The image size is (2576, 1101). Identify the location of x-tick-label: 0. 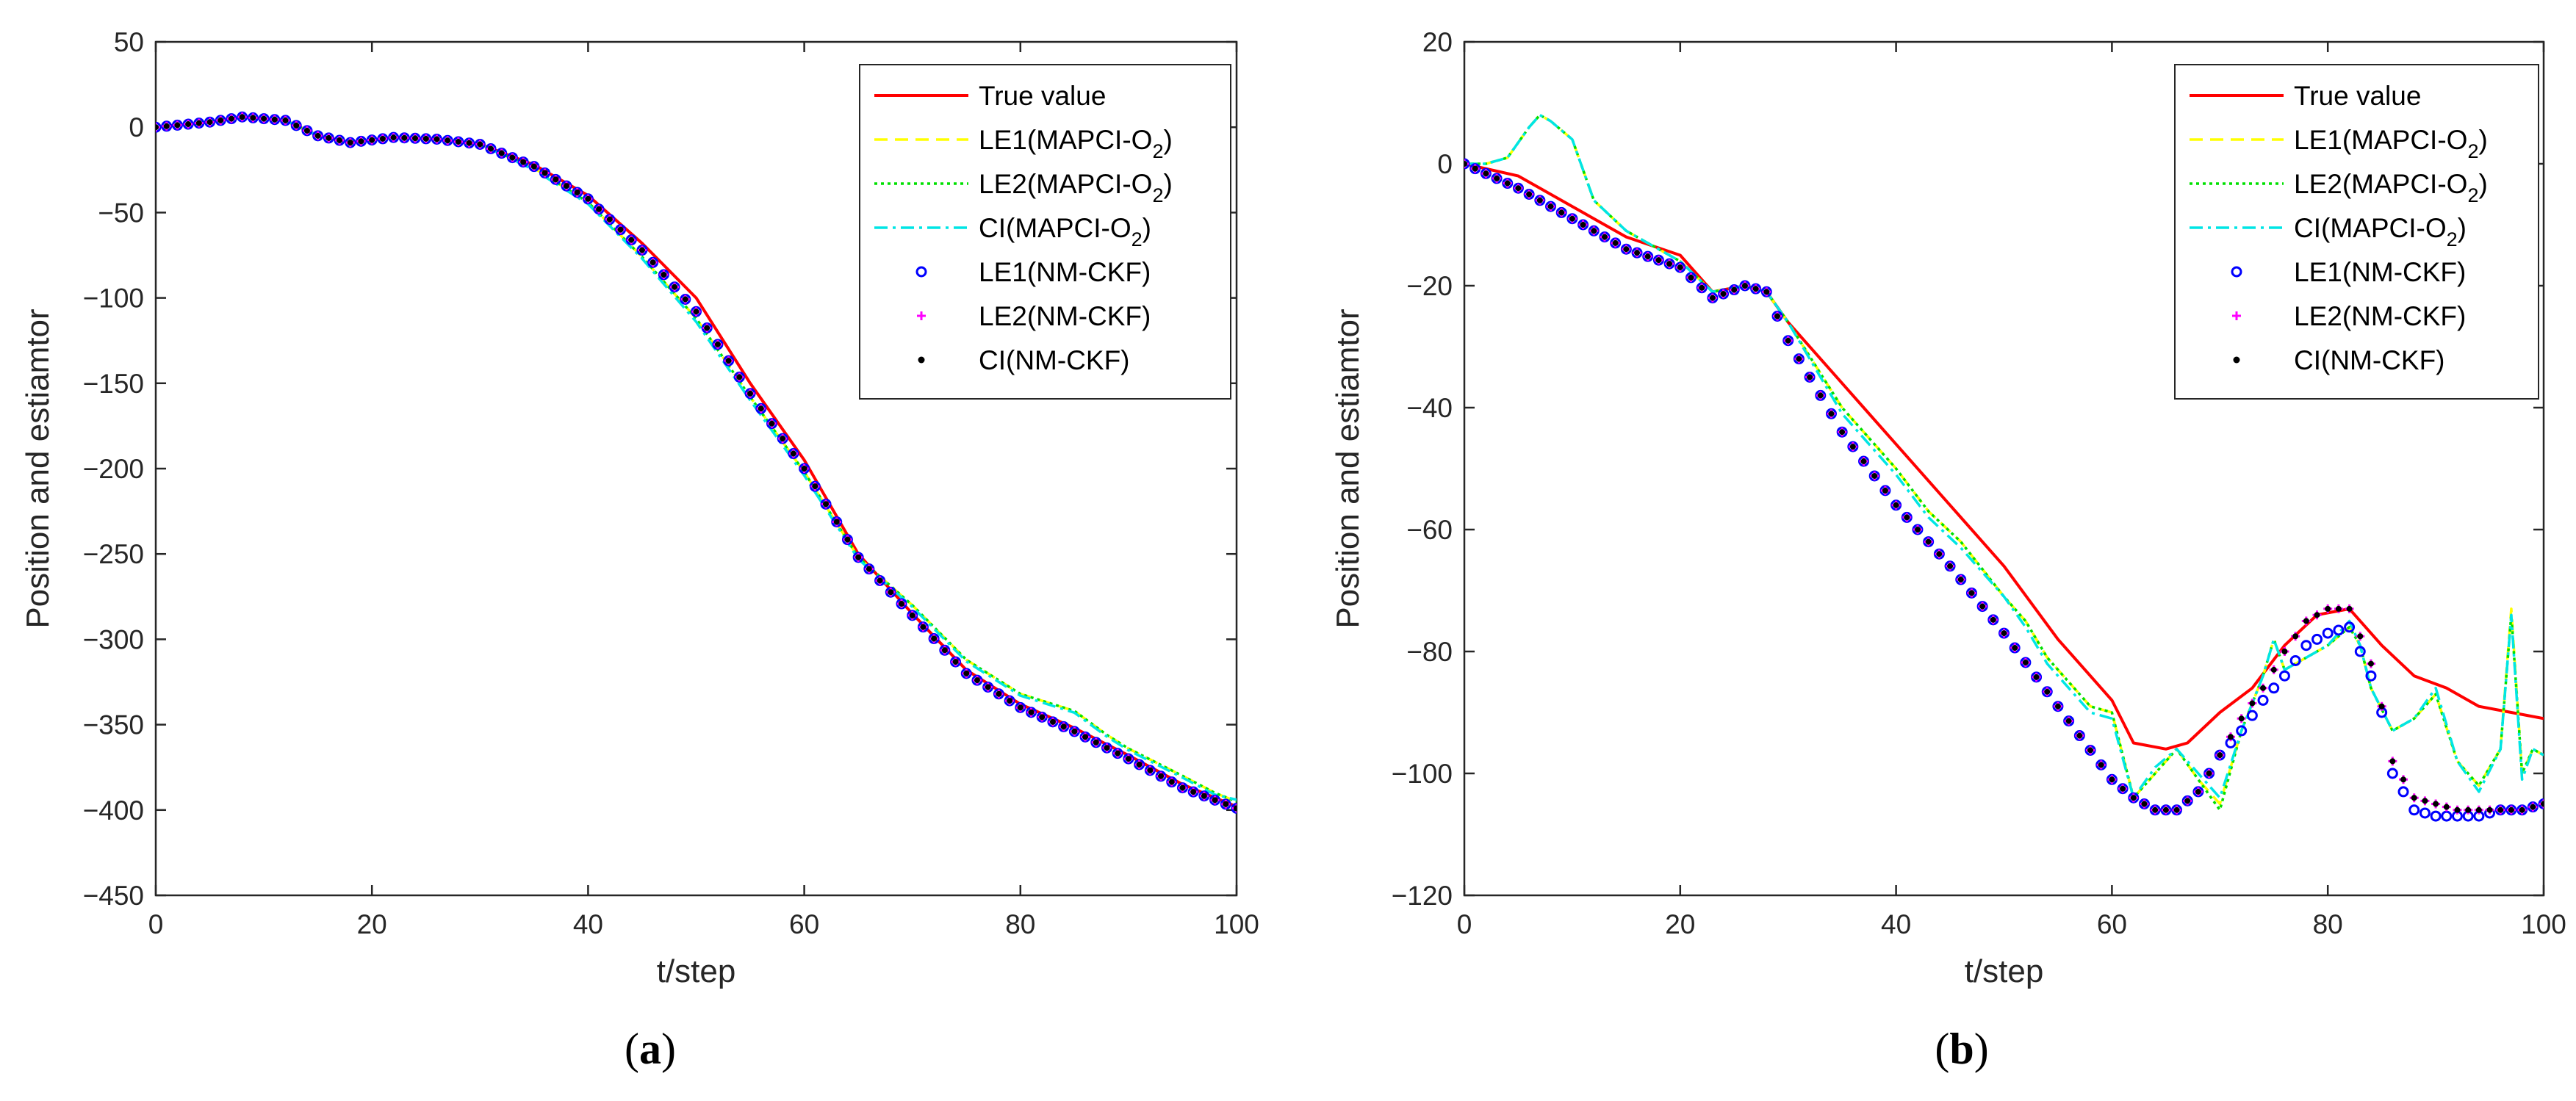
(156, 924).